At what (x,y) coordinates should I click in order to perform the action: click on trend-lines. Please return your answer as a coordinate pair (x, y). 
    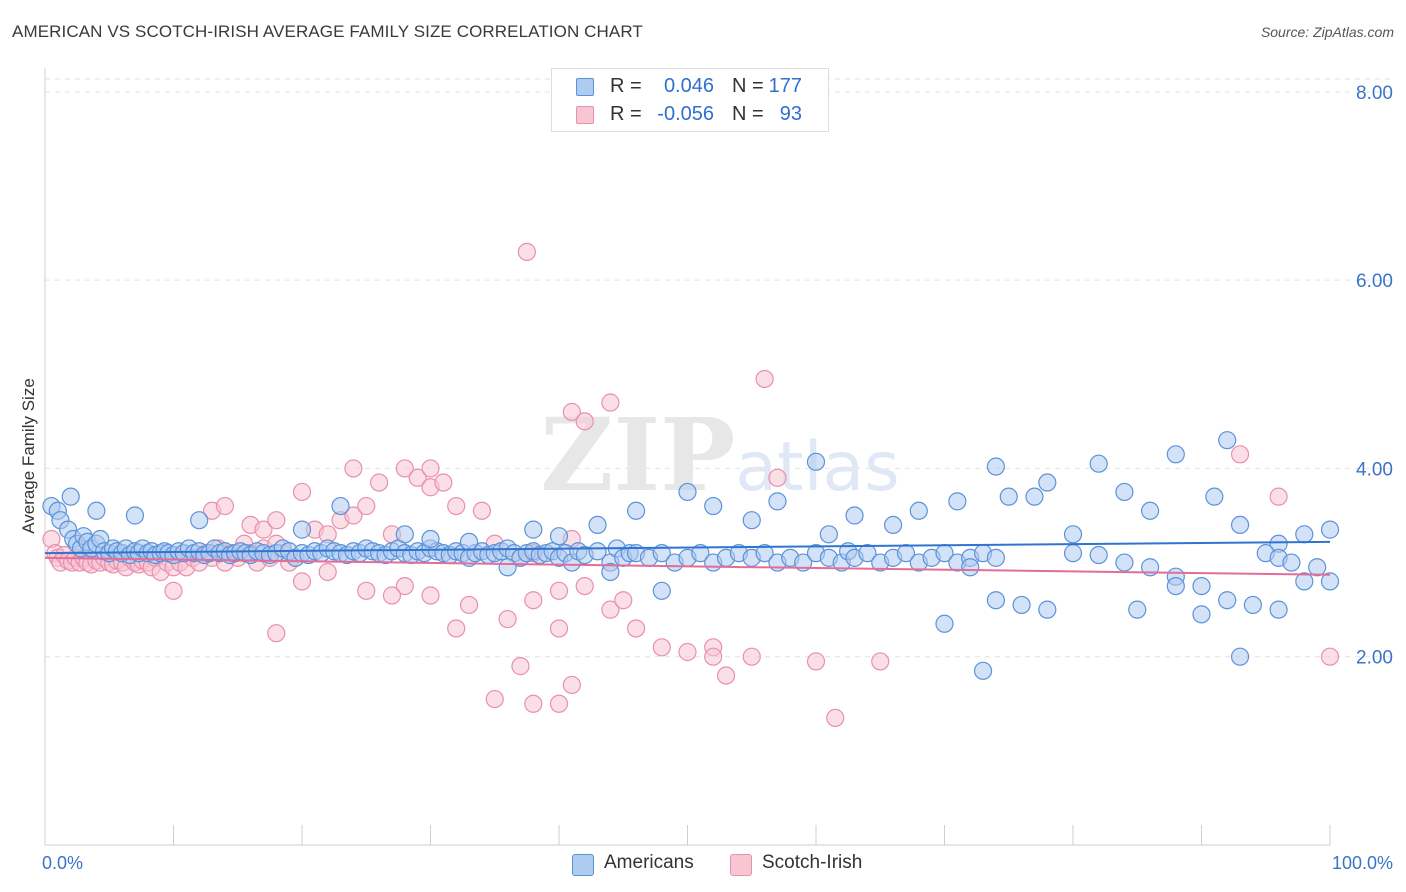
    Looking at the image, I should click on (687, 558).